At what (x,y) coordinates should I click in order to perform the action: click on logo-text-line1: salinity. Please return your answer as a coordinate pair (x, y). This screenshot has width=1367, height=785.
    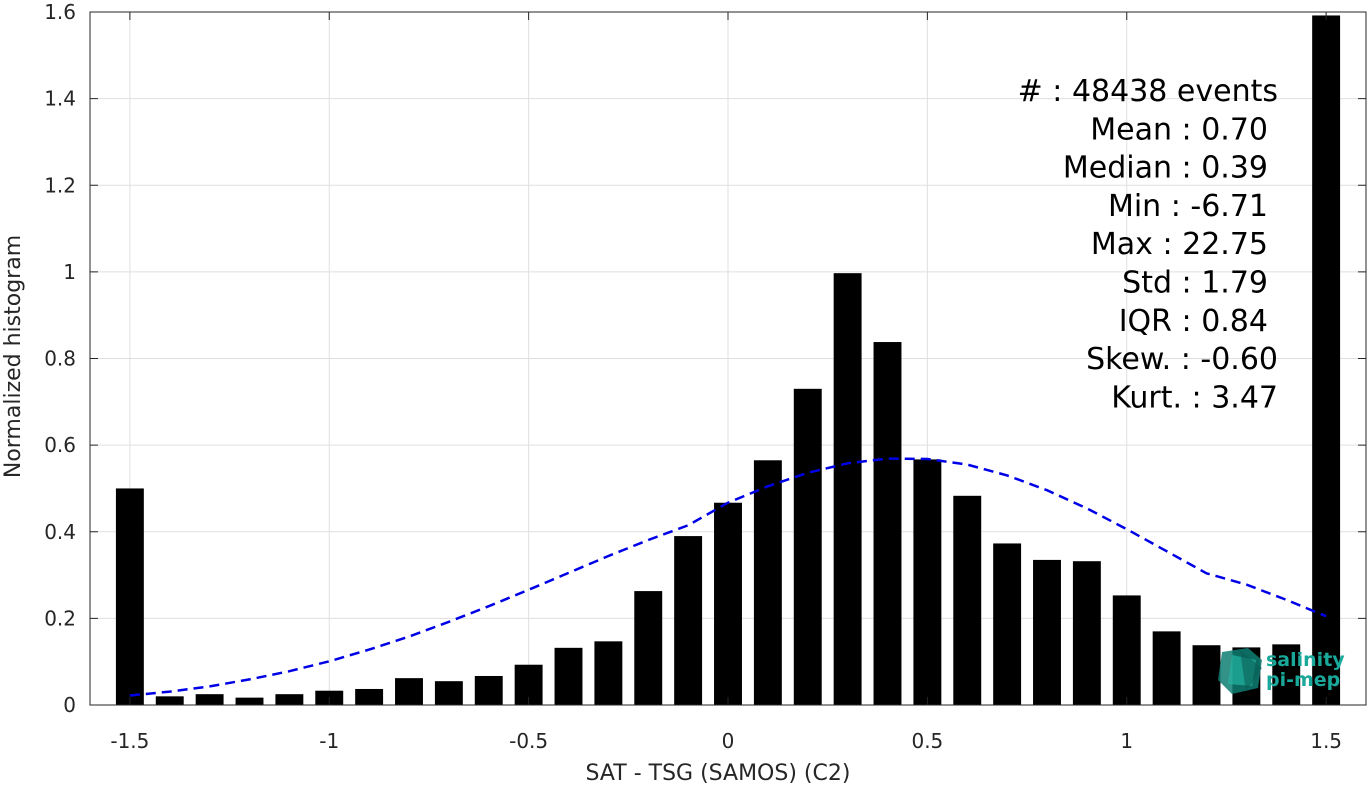
    Looking at the image, I should click on (1305, 660).